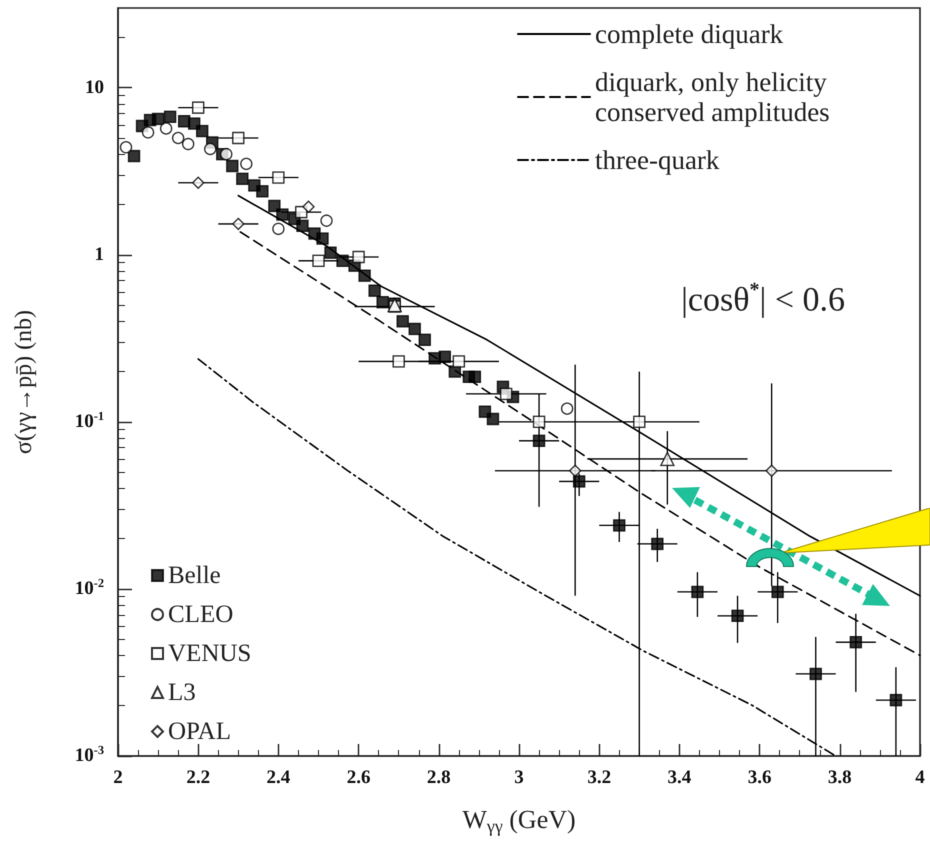 Image resolution: width=930 pixels, height=841 pixels. Describe the element at coordinates (89, 421) in the screenshot. I see `y-tick-label: 10$^{-1}$` at that location.